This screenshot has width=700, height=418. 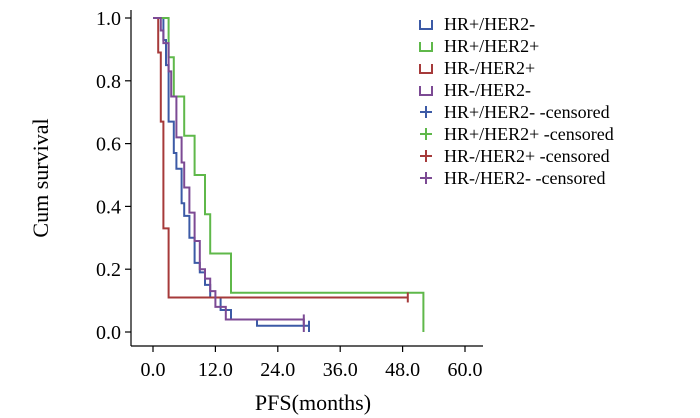 What do you see at coordinates (340, 370) in the screenshot?
I see `x-tick-label: 36.0` at bounding box center [340, 370].